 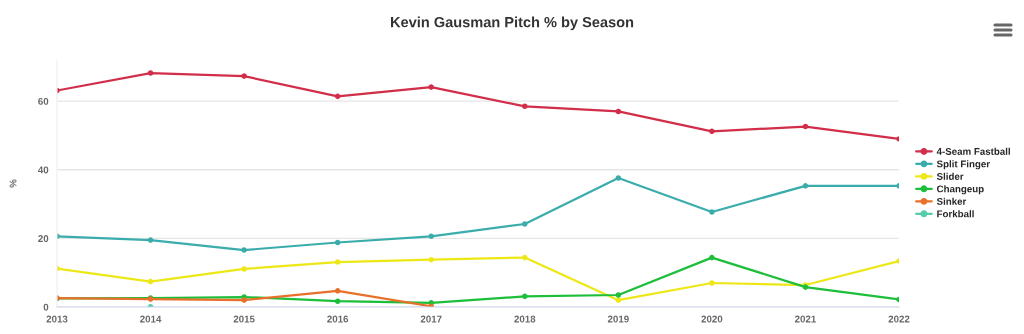 I want to click on legend-label: Slider, so click(x=950, y=176).